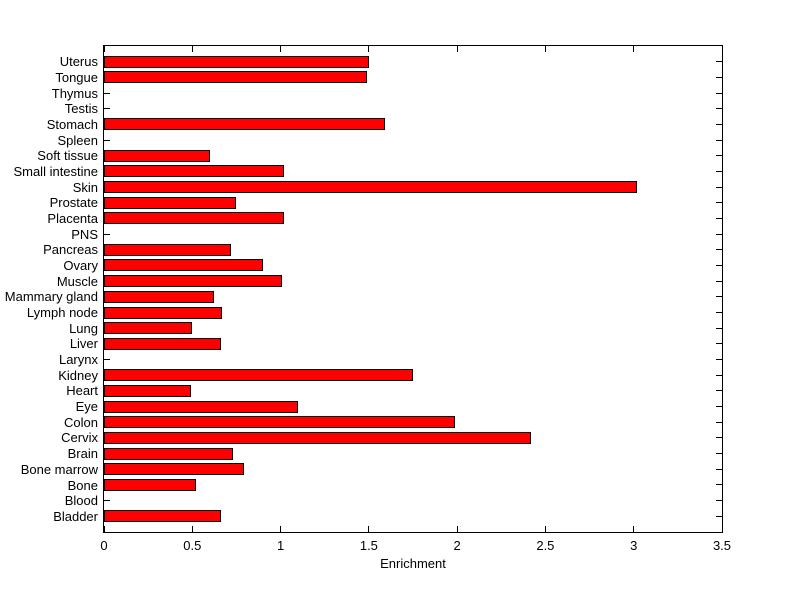 This screenshot has width=800, height=599. I want to click on bar-eye, so click(201, 406).